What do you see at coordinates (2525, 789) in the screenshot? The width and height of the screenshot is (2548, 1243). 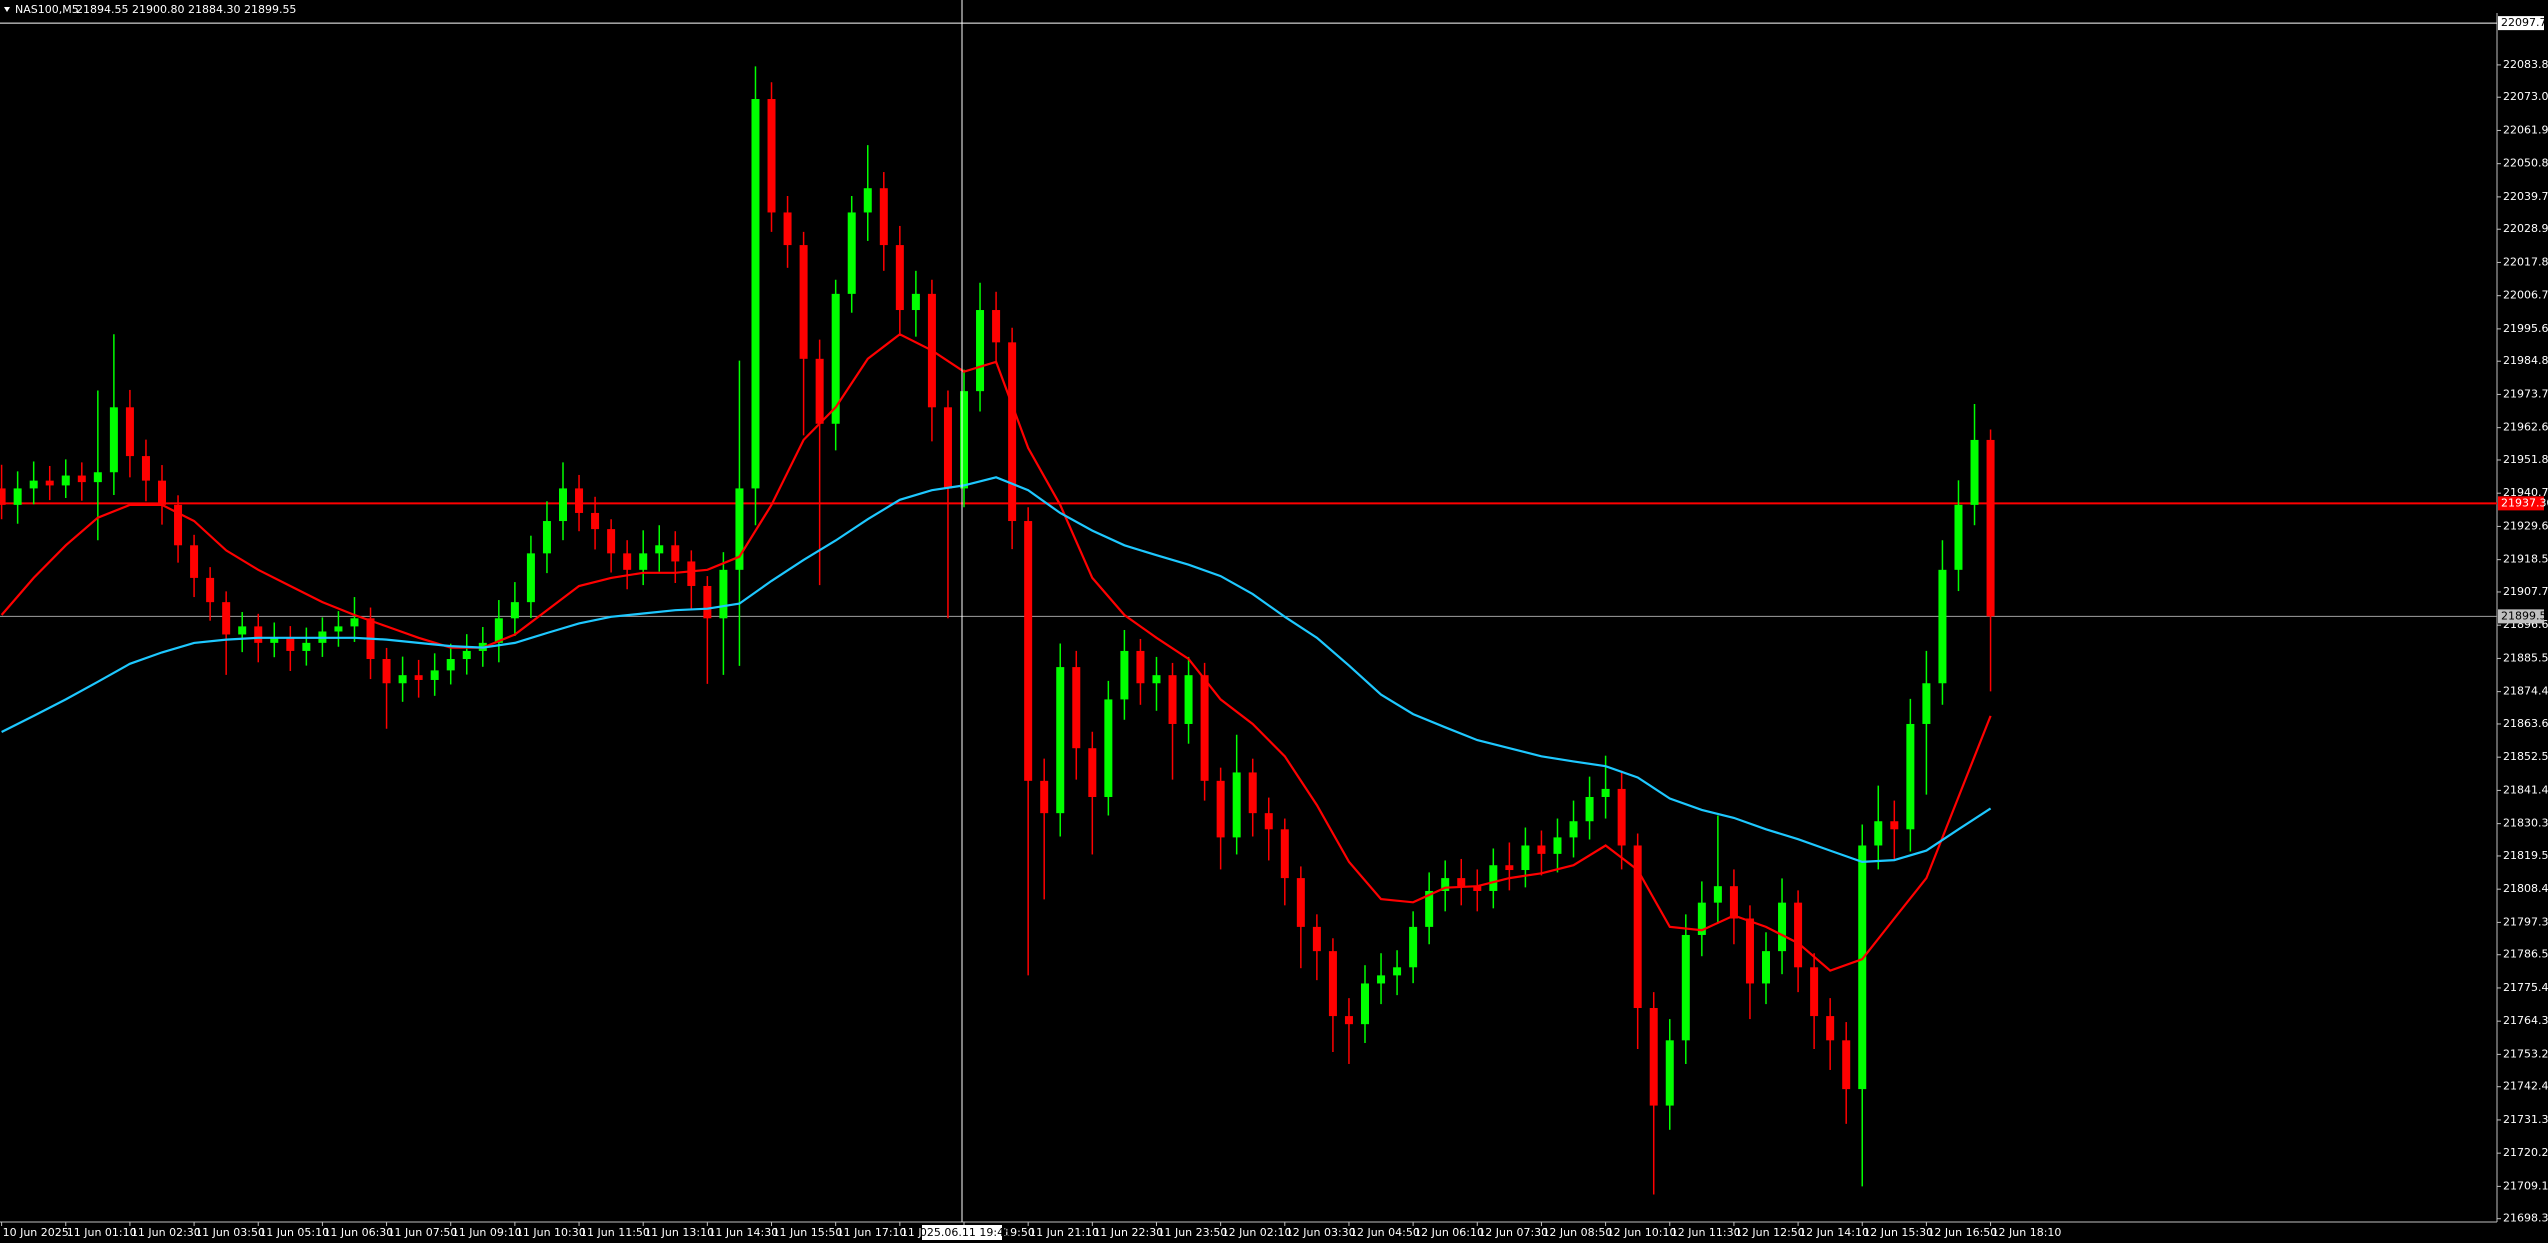 I see `y-tick-label: 21841.40` at bounding box center [2525, 789].